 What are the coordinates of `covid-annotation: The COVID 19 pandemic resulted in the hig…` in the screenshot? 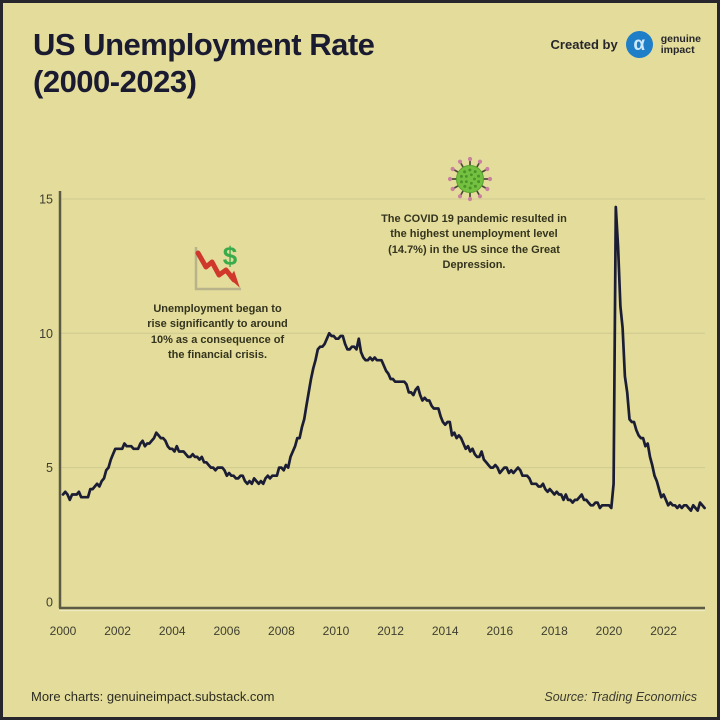 It's located at (474, 242).